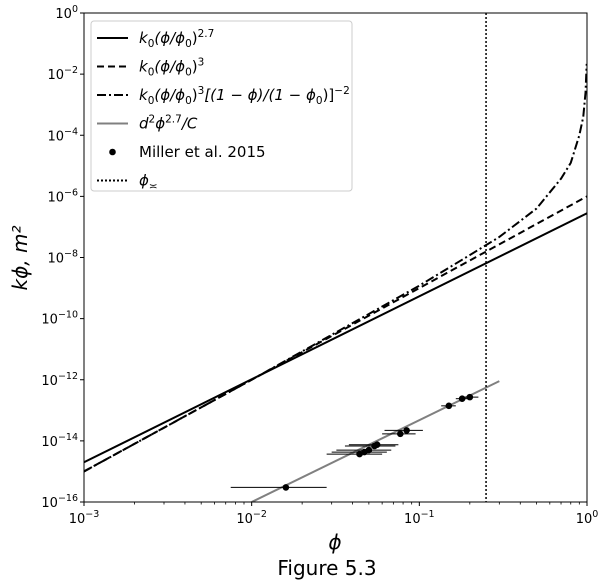 This screenshot has height=584, width=605. Describe the element at coordinates (168, 123) in the screenshot. I see `legend-label: d2ϕ2.7/C` at that location.